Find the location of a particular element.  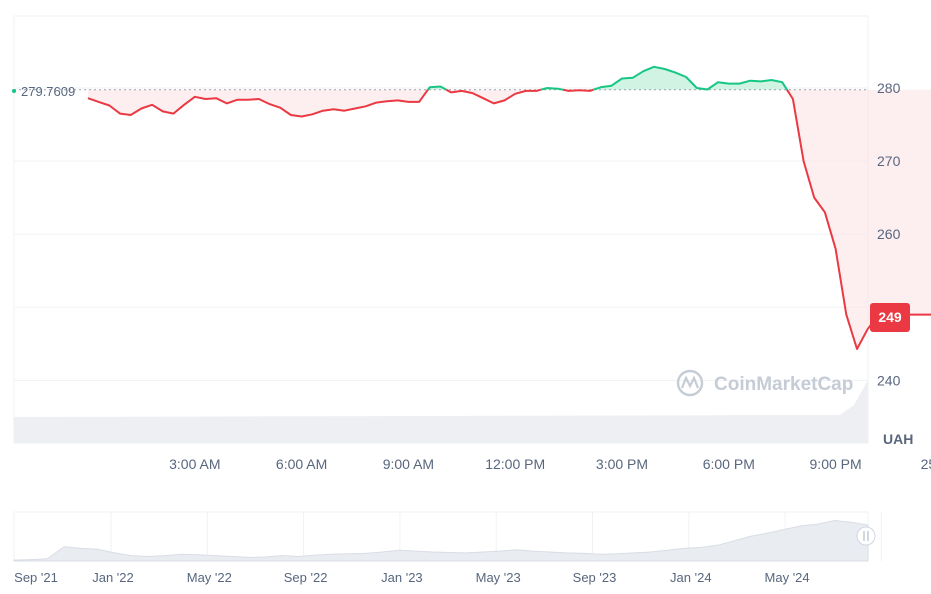

coinmarketcap-logo-icon is located at coordinates (690, 383).